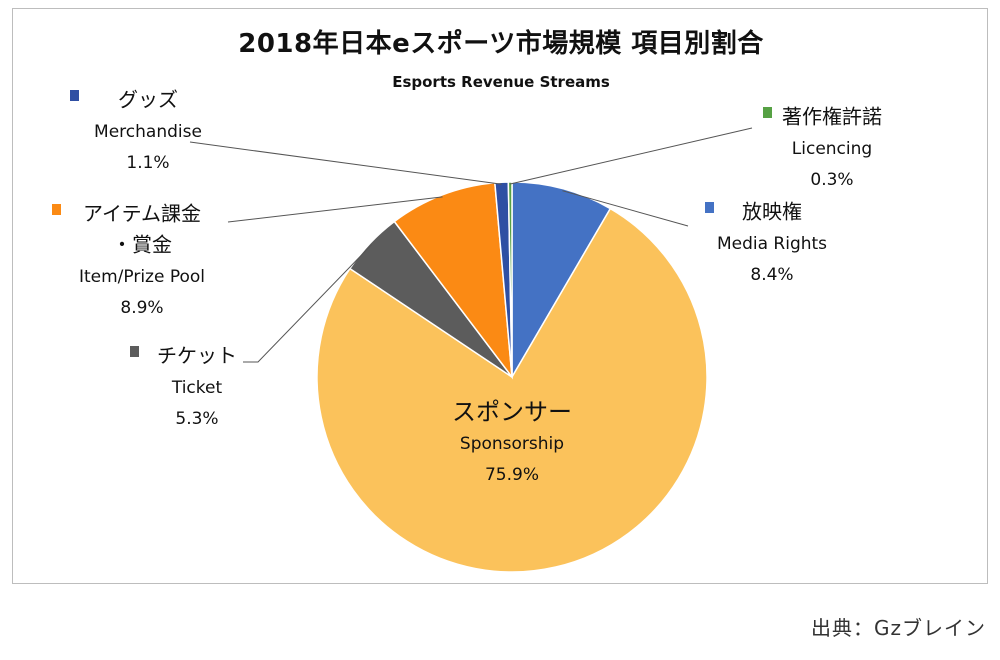  I want to click on slice-percent-label: 0.3%, so click(831, 180).